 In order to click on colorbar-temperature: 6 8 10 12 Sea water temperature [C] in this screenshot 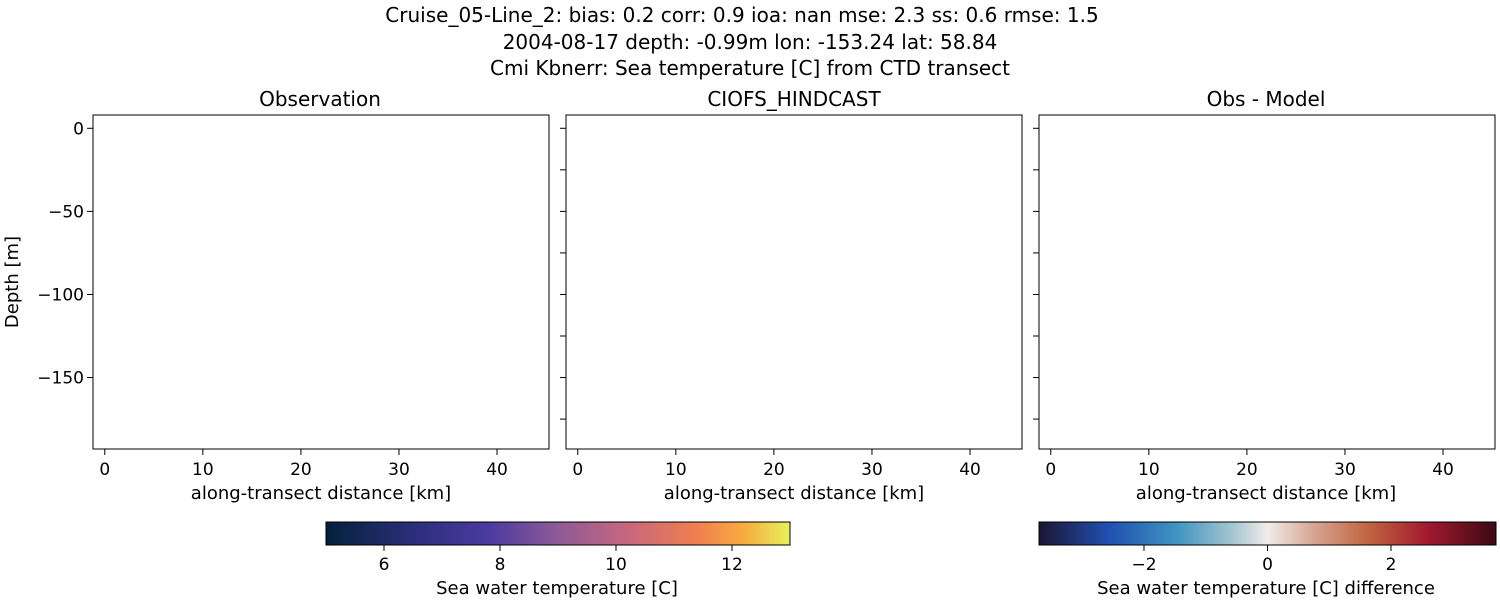, I will do `click(558, 560)`.